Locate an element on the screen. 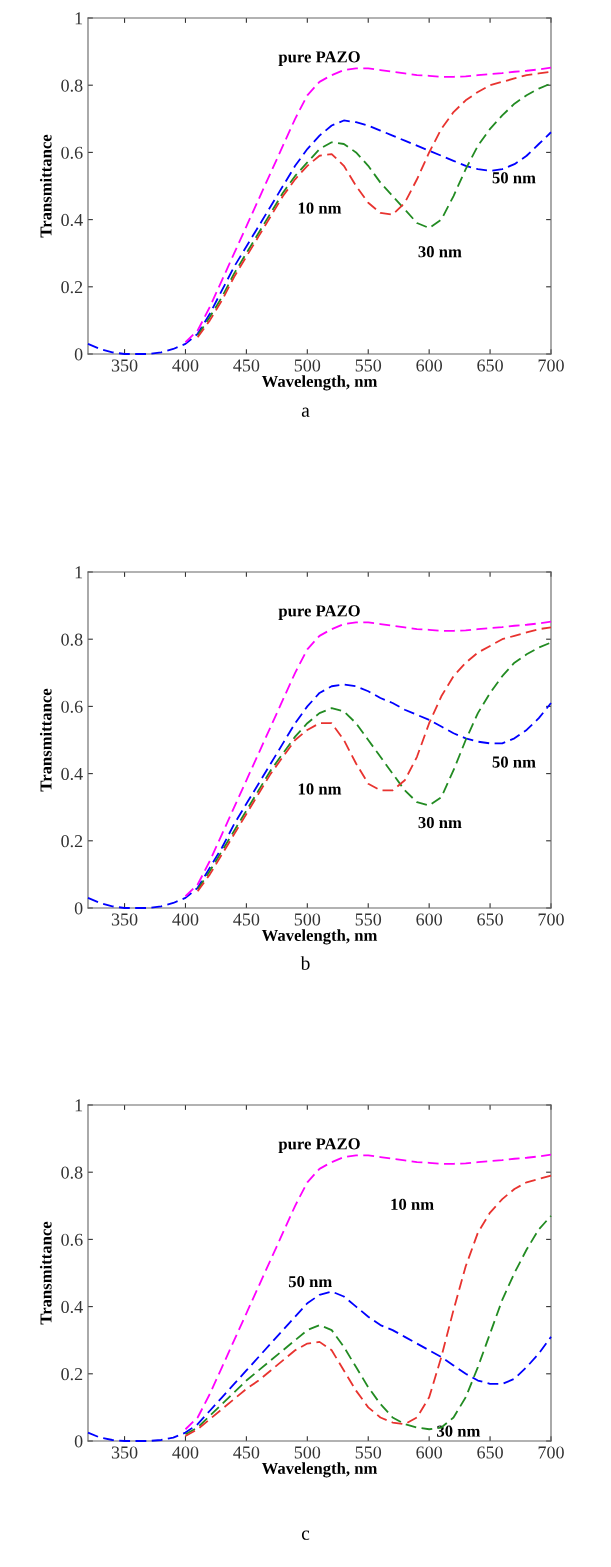 The width and height of the screenshot is (611, 1567). text: b is located at coordinates (305, 963).